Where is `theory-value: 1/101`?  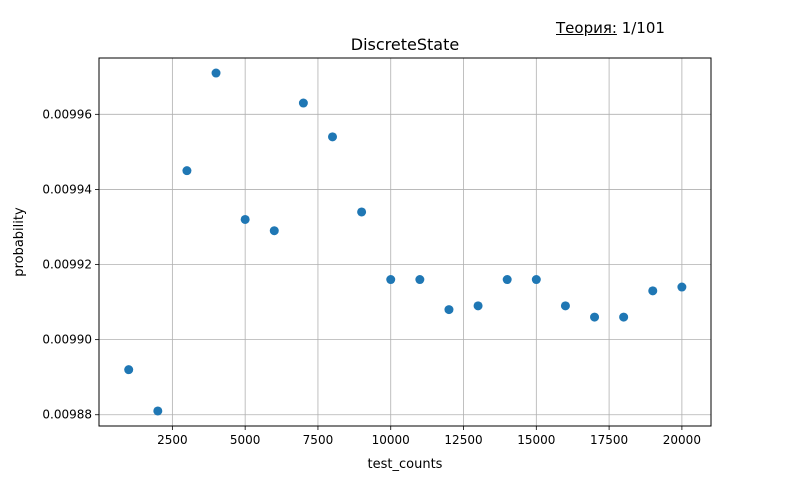
theory-value: 1/101 is located at coordinates (643, 28).